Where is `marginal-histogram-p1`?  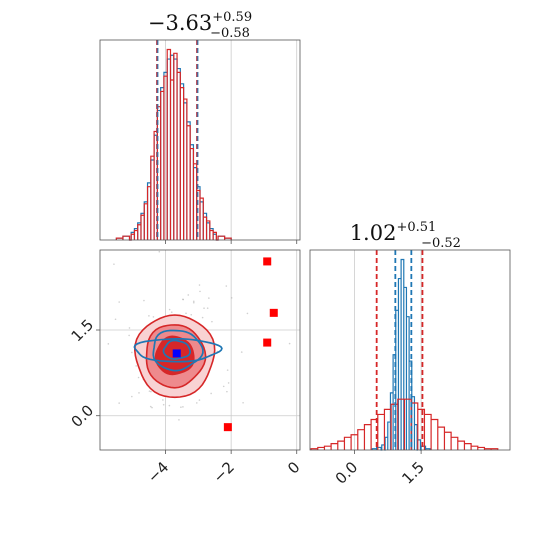
marginal-histogram-p1 is located at coordinates (200, 141).